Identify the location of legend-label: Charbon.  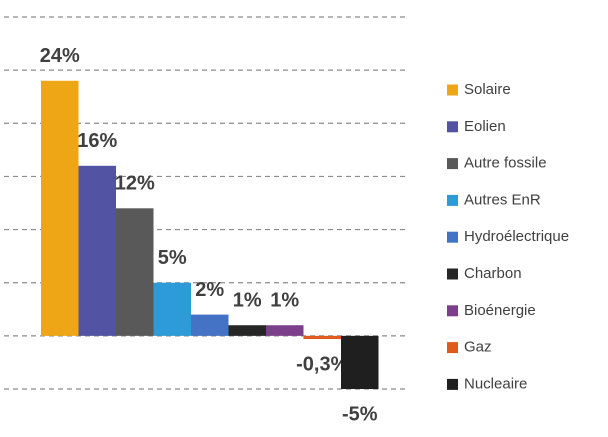
(493, 273).